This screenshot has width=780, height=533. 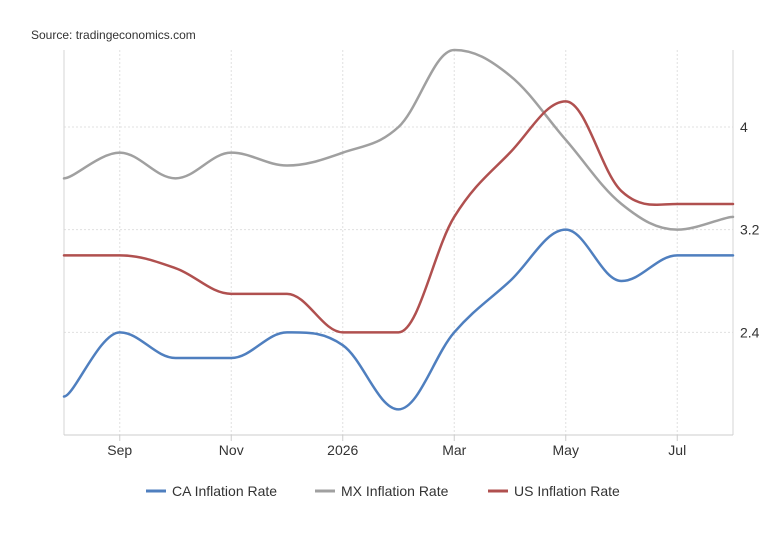 What do you see at coordinates (567, 491) in the screenshot?
I see `legend-label: US Inflation Rate` at bounding box center [567, 491].